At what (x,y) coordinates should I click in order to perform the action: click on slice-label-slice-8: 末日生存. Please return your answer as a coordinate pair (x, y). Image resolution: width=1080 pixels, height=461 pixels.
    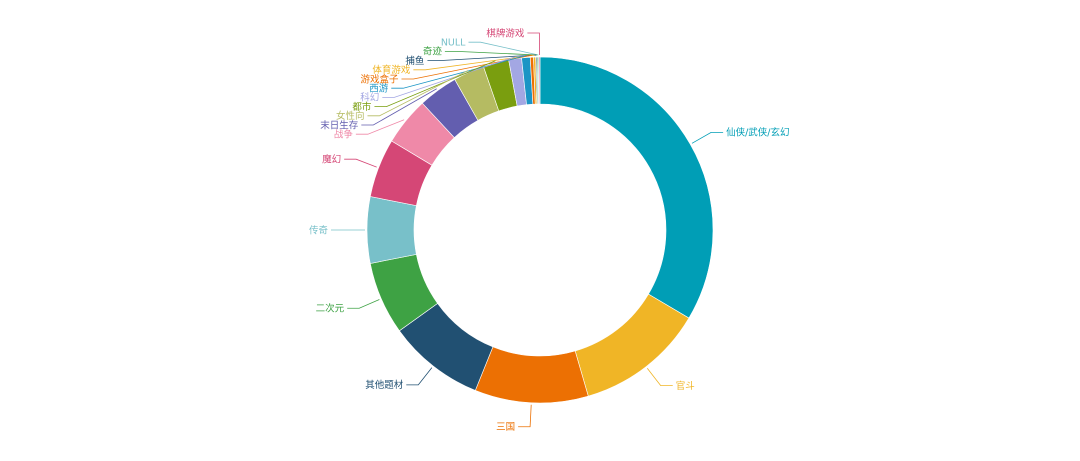
    Looking at the image, I should click on (339, 125).